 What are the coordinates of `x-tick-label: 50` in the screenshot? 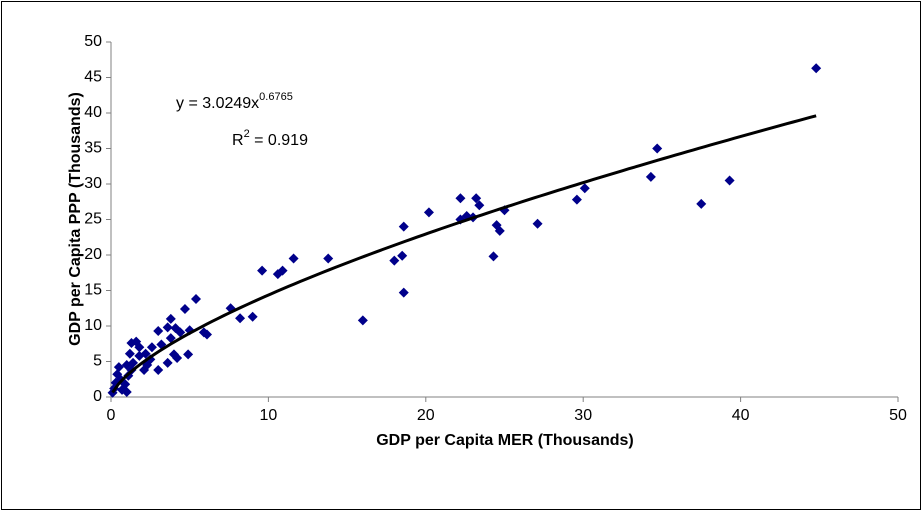 It's located at (898, 415).